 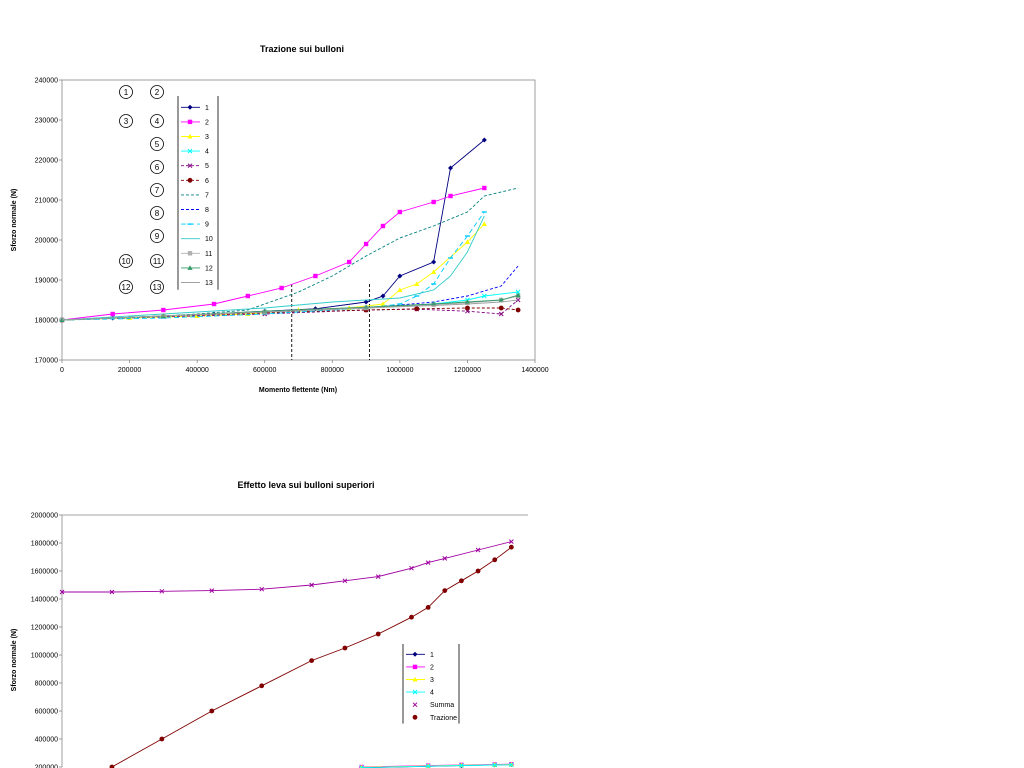 What do you see at coordinates (46, 201) in the screenshot?
I see `y-tick-label: 210000` at bounding box center [46, 201].